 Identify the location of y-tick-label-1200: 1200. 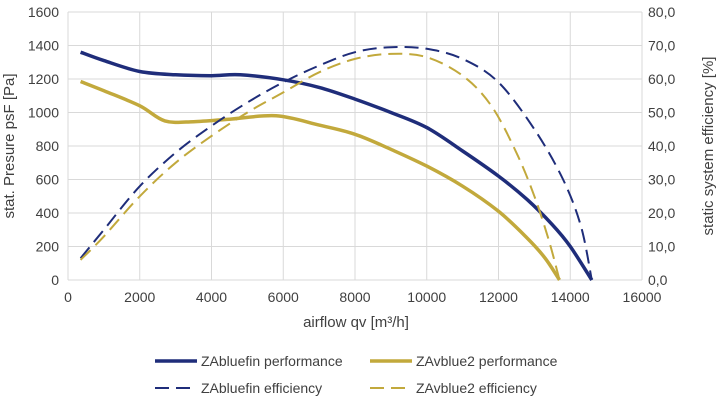
(43, 79).